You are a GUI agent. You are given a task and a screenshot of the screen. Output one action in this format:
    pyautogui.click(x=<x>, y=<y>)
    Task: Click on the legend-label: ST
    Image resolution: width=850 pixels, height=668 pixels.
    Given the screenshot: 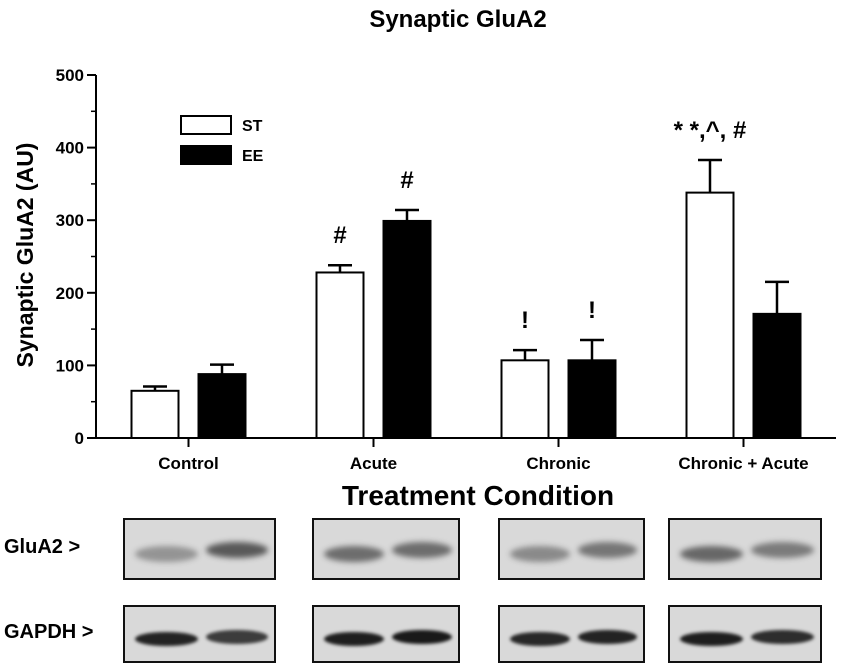 What is the action you would take?
    pyautogui.click(x=252, y=126)
    